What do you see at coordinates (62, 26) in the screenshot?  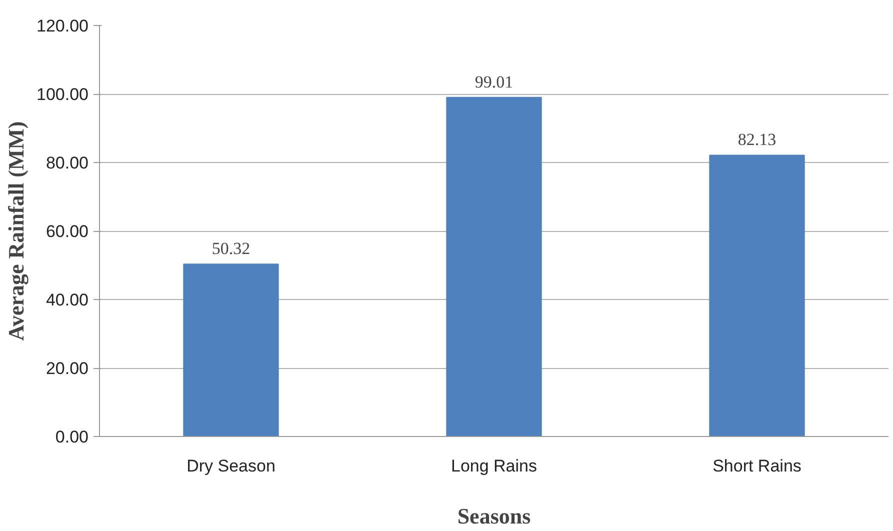 I see `y-tick-label: 120.00` at bounding box center [62, 26].